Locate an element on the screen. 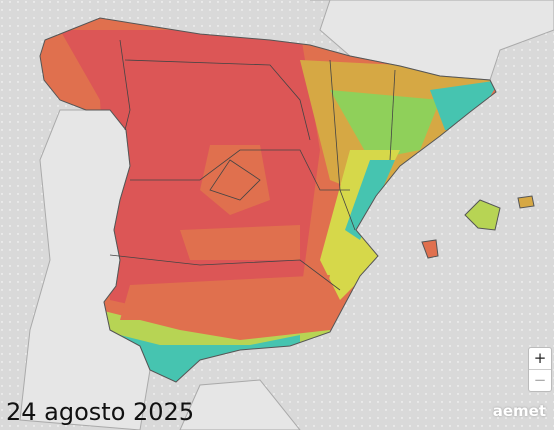 The height and width of the screenshot is (430, 554). logo: aemet is located at coordinates (519, 411).